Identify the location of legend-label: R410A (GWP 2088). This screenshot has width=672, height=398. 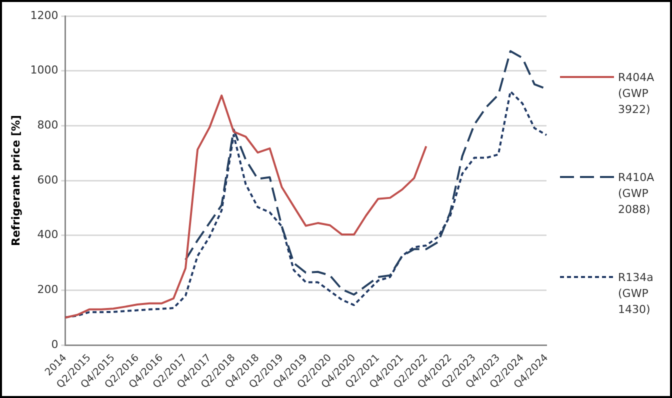
(637, 194).